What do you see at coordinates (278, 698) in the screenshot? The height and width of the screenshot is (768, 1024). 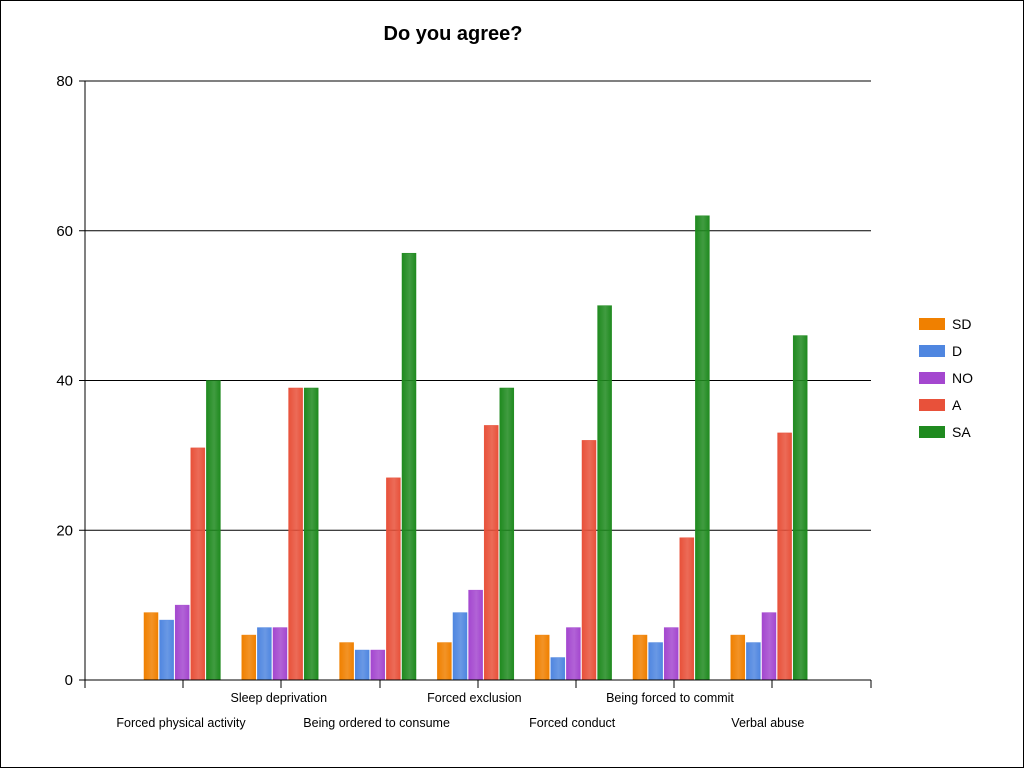 I see `x-category-label: Sleep deprivation` at bounding box center [278, 698].